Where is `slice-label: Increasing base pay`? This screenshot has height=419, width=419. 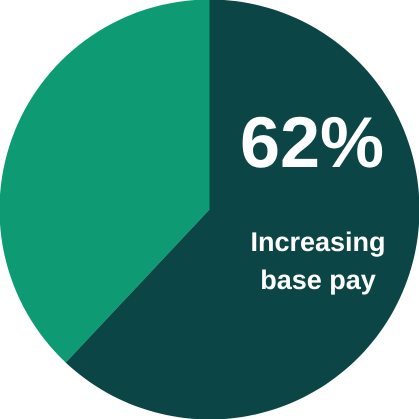 slice-label: Increasing base pay is located at coordinates (318, 261).